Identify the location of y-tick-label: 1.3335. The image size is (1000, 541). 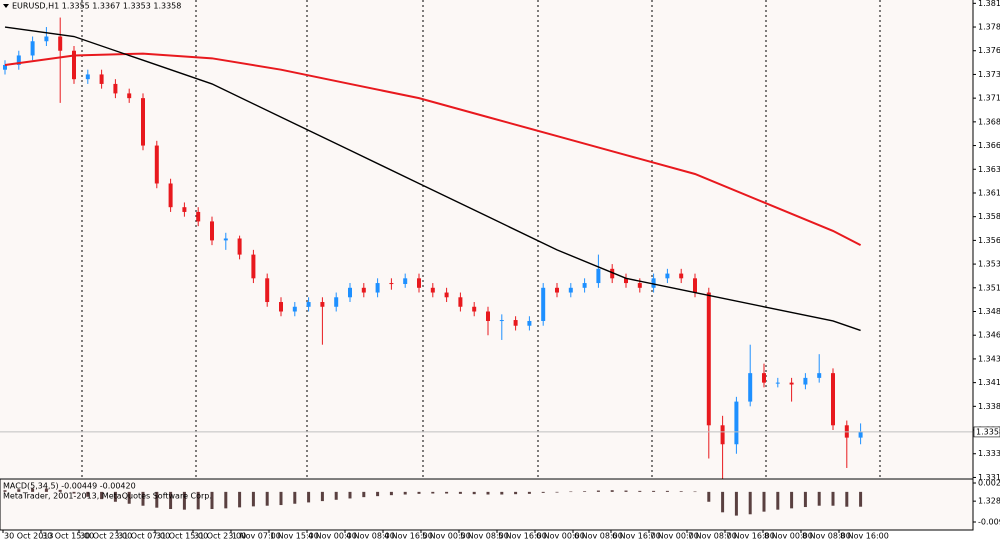
(989, 453).